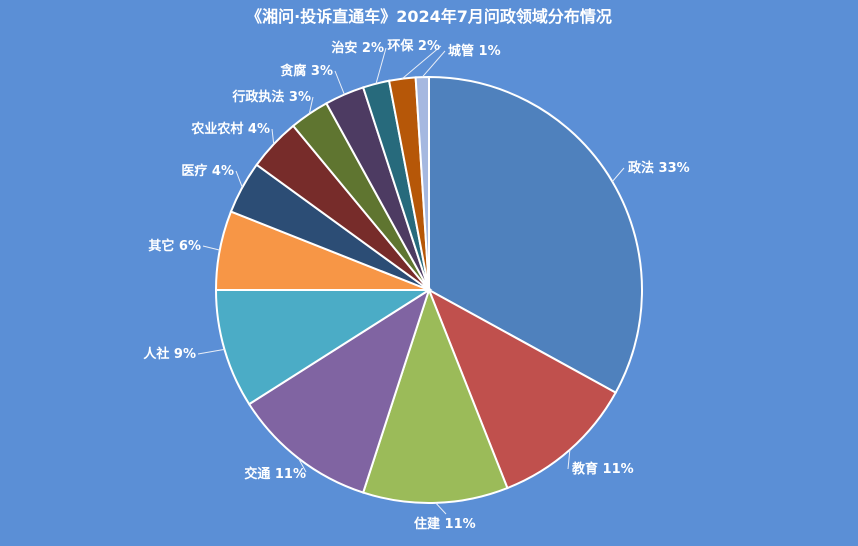 This screenshot has height=546, width=858. What do you see at coordinates (275, 474) in the screenshot?
I see `slice-label-交通: 交通 11%` at bounding box center [275, 474].